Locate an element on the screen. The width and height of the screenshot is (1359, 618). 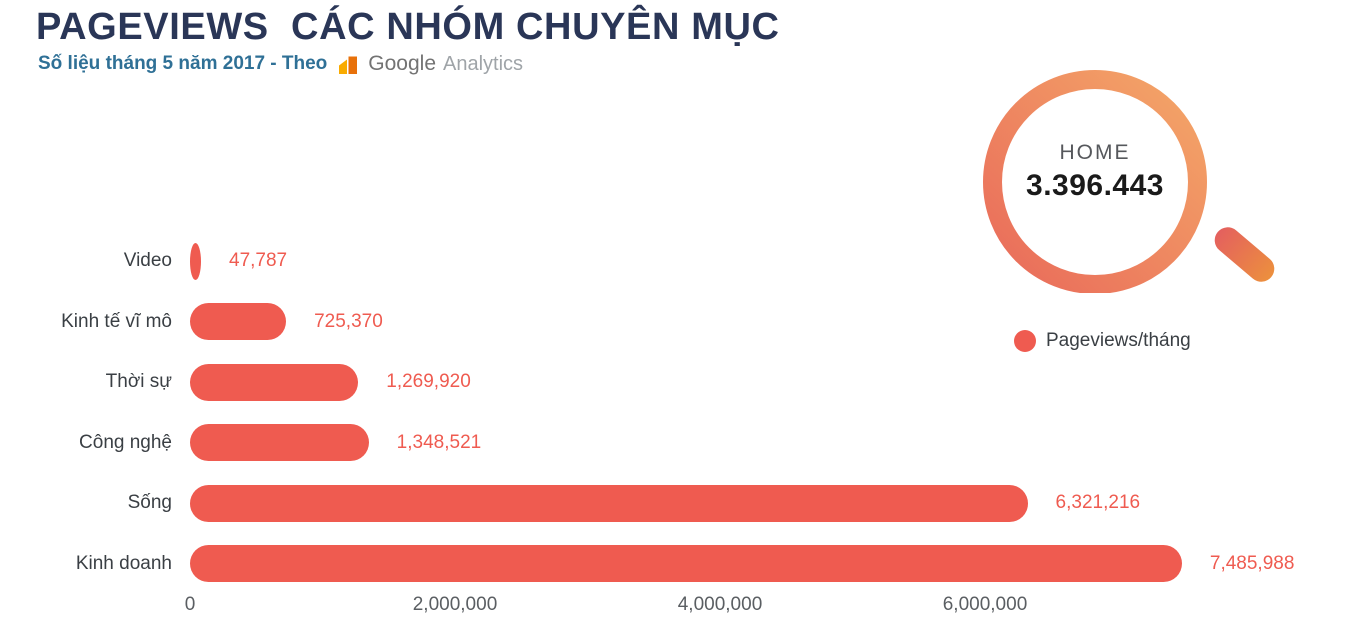
x-tick: 6,000,000 is located at coordinates (985, 604).